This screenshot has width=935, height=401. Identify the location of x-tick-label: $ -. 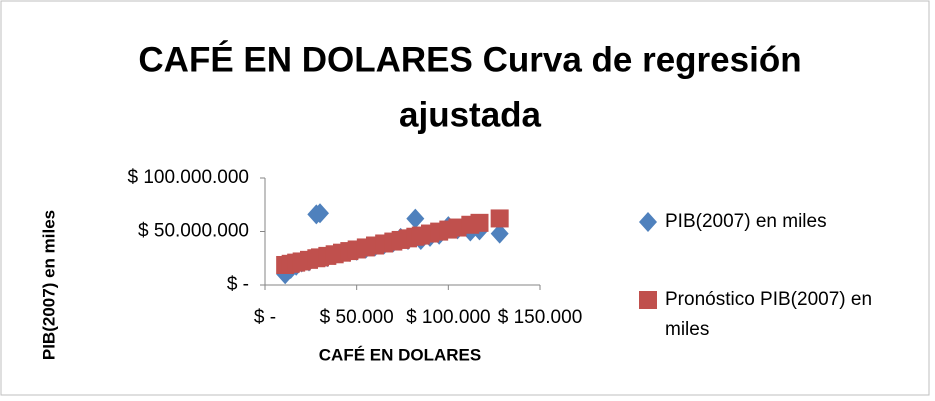
(265, 317).